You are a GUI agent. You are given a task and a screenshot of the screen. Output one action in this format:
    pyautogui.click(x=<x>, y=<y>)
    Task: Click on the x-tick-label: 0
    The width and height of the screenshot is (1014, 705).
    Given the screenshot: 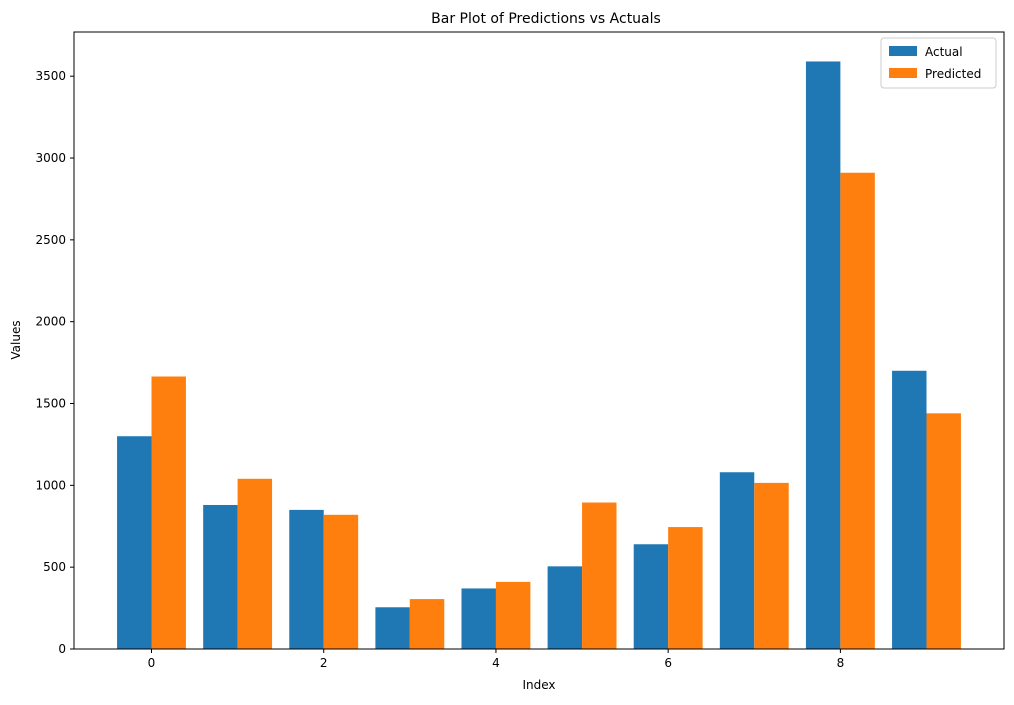 What is the action you would take?
    pyautogui.click(x=152, y=663)
    